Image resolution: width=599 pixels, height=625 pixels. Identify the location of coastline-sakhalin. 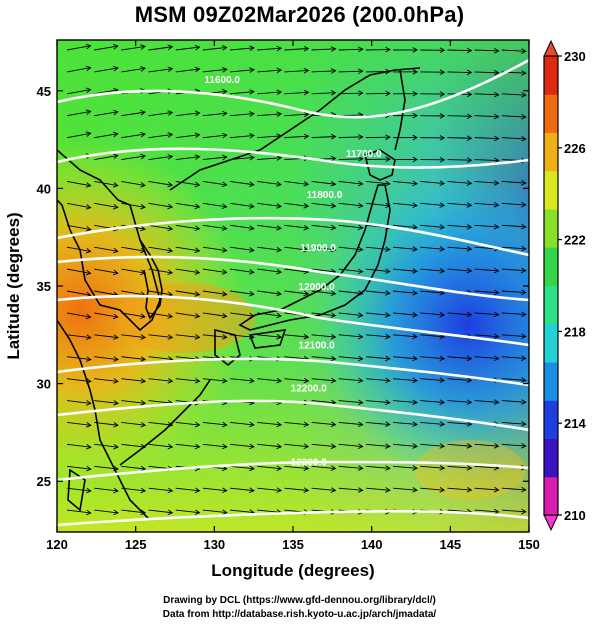
(400, 110).